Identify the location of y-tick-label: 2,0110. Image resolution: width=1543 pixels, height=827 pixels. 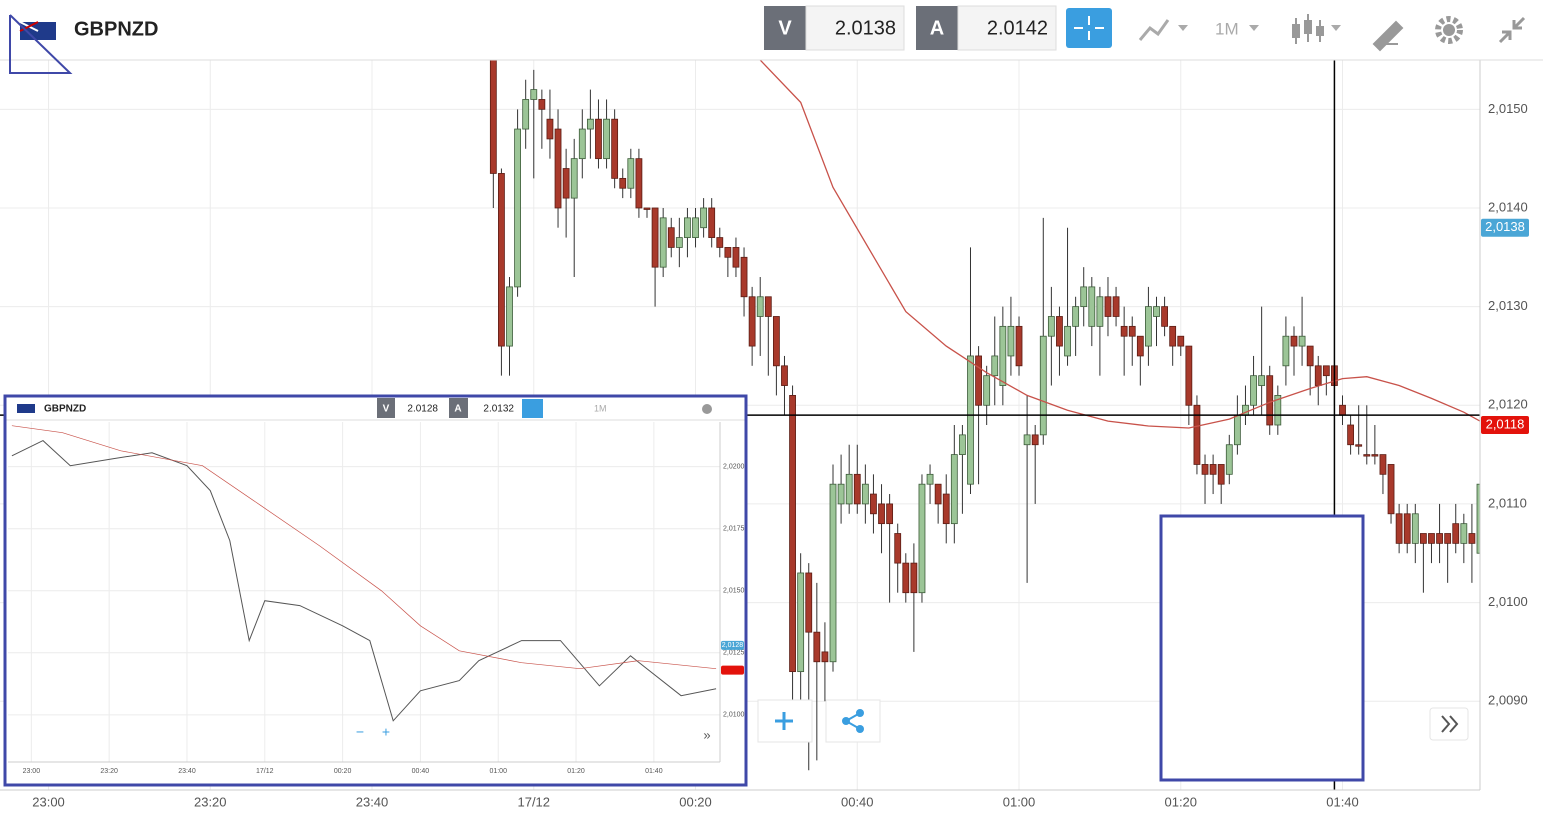
(1507, 502).